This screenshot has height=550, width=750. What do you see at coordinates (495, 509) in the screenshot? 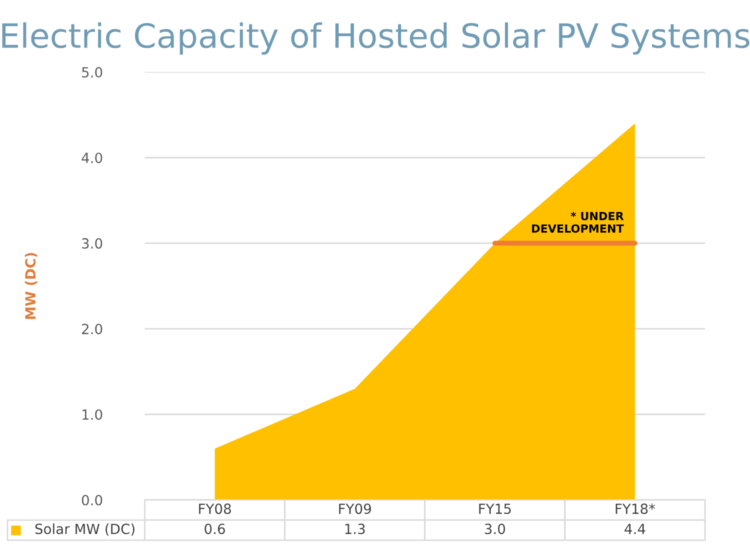
I see `x-tick-label: FY15` at bounding box center [495, 509].